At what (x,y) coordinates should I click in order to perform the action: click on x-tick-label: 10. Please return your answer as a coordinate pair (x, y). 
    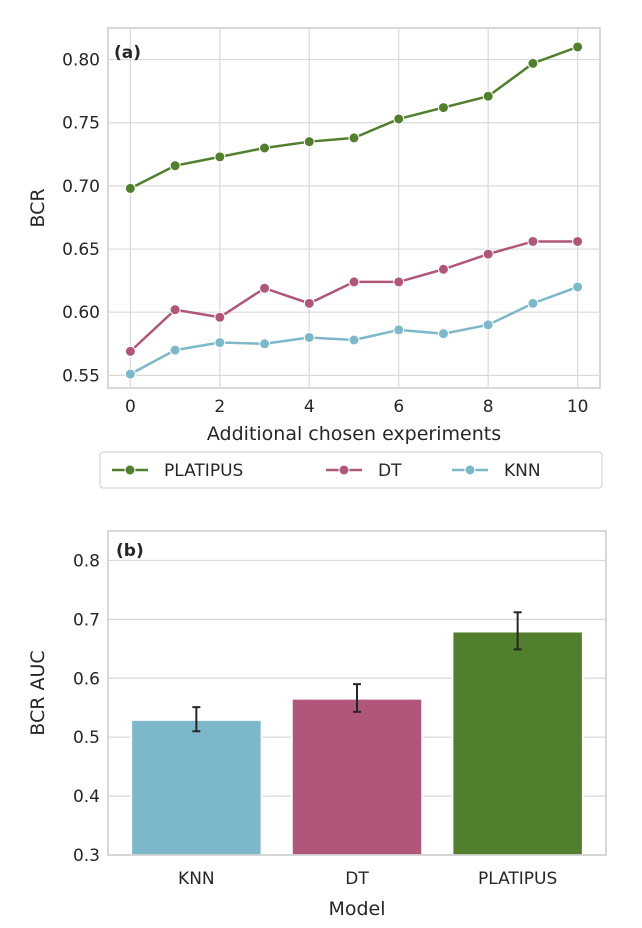
    Looking at the image, I should click on (578, 407).